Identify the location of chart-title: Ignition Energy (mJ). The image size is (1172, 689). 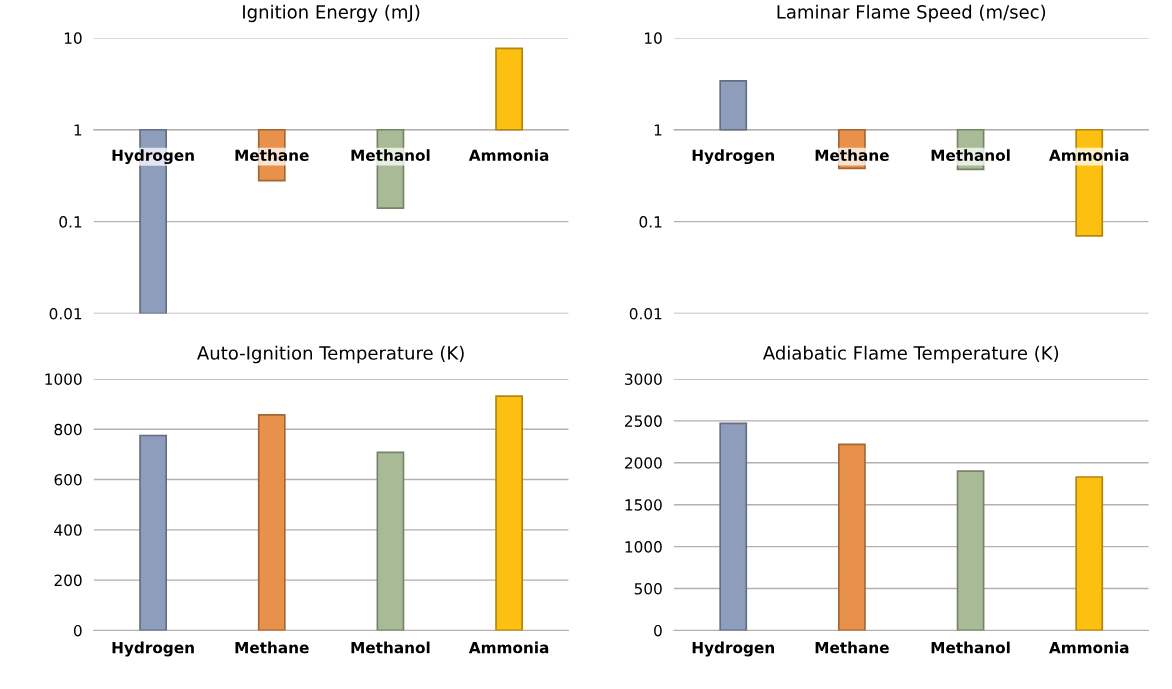
(331, 13).